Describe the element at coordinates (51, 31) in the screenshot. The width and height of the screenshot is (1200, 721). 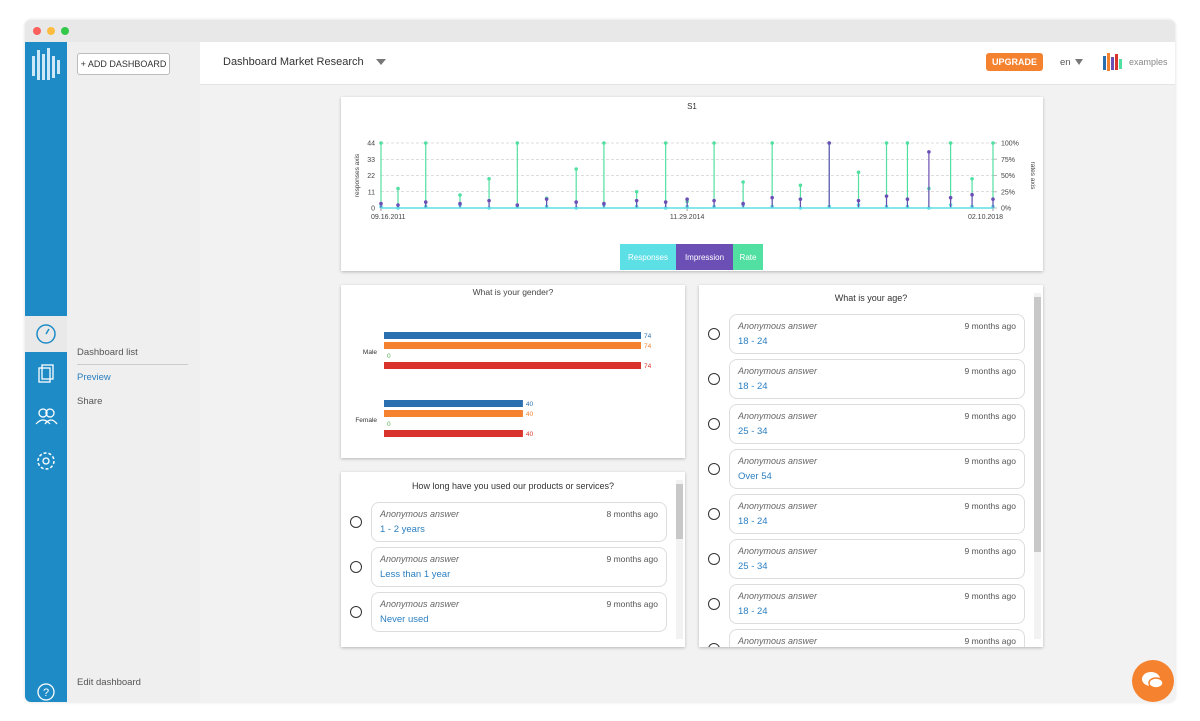
I see `minimize-button` at that location.